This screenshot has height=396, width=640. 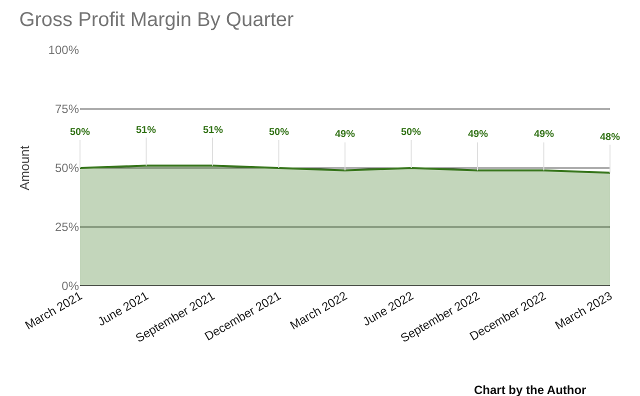 I want to click on y-tick-label: 0%, so click(x=71, y=286).